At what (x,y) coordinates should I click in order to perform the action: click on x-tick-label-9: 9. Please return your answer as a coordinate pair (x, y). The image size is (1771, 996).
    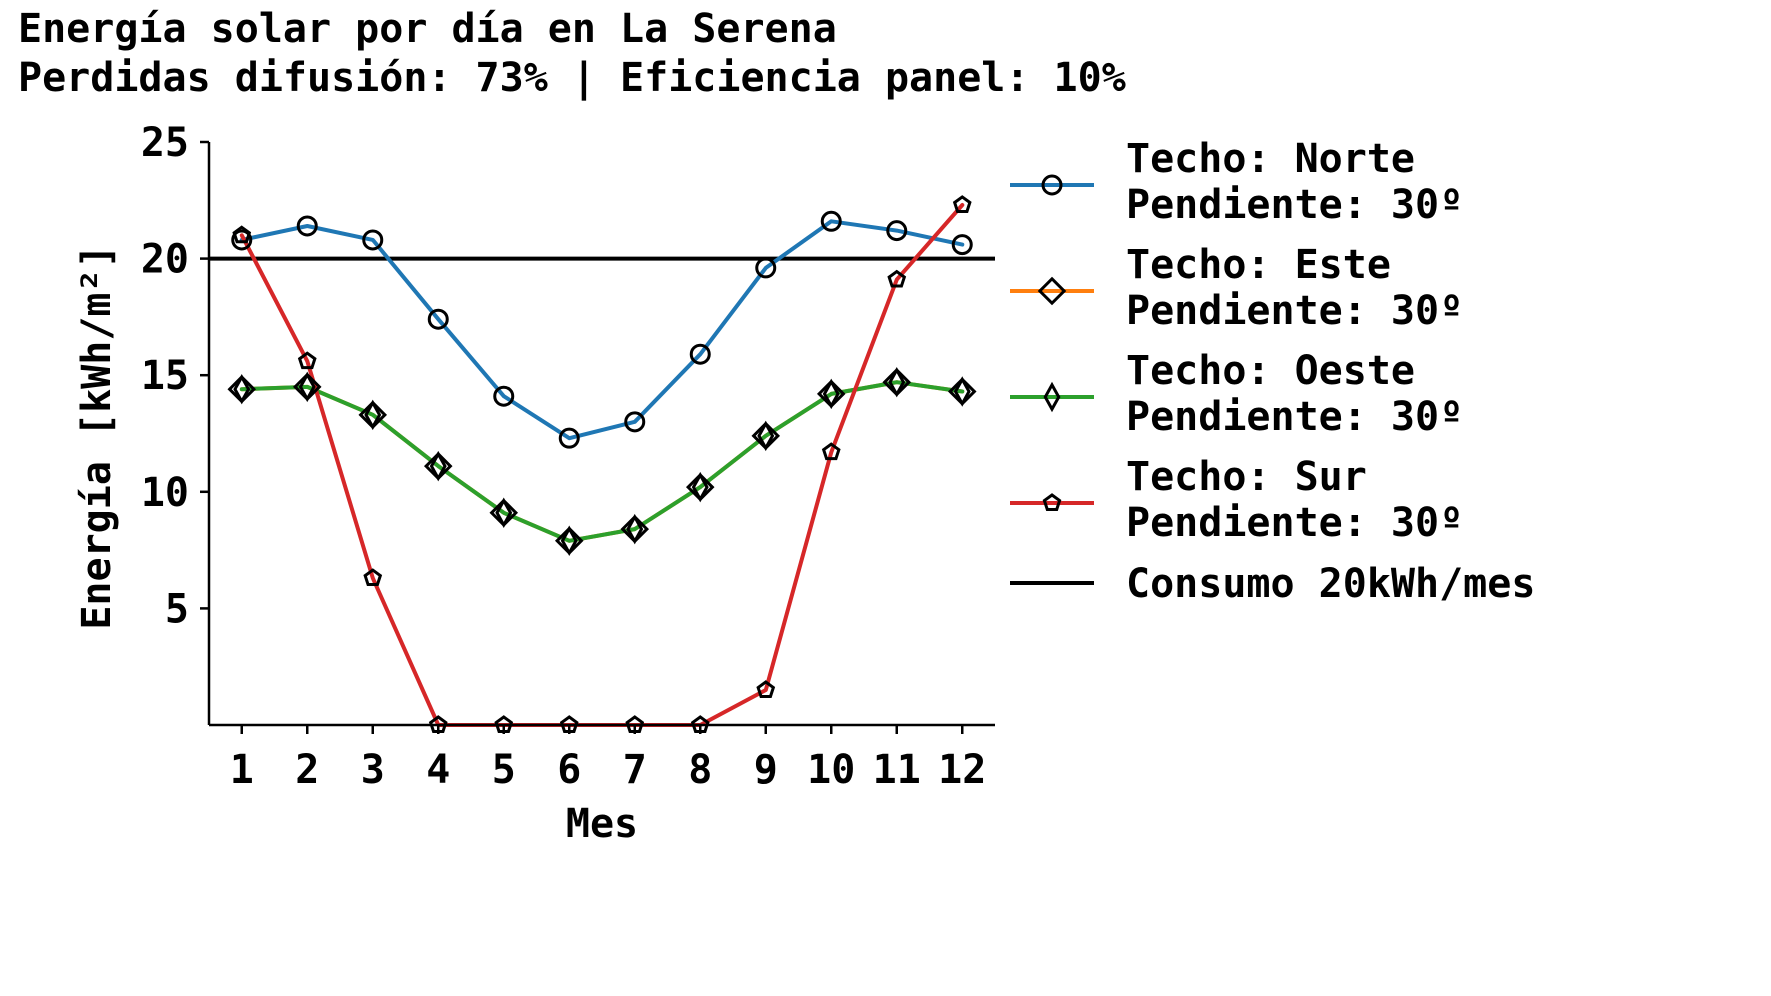
    Looking at the image, I should click on (766, 770).